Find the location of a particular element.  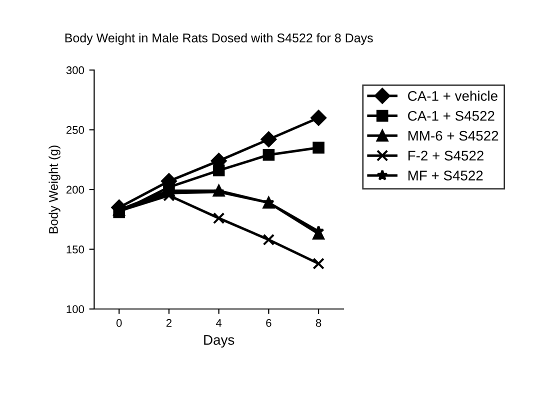

y-tick-label: 200 is located at coordinates (75, 190).